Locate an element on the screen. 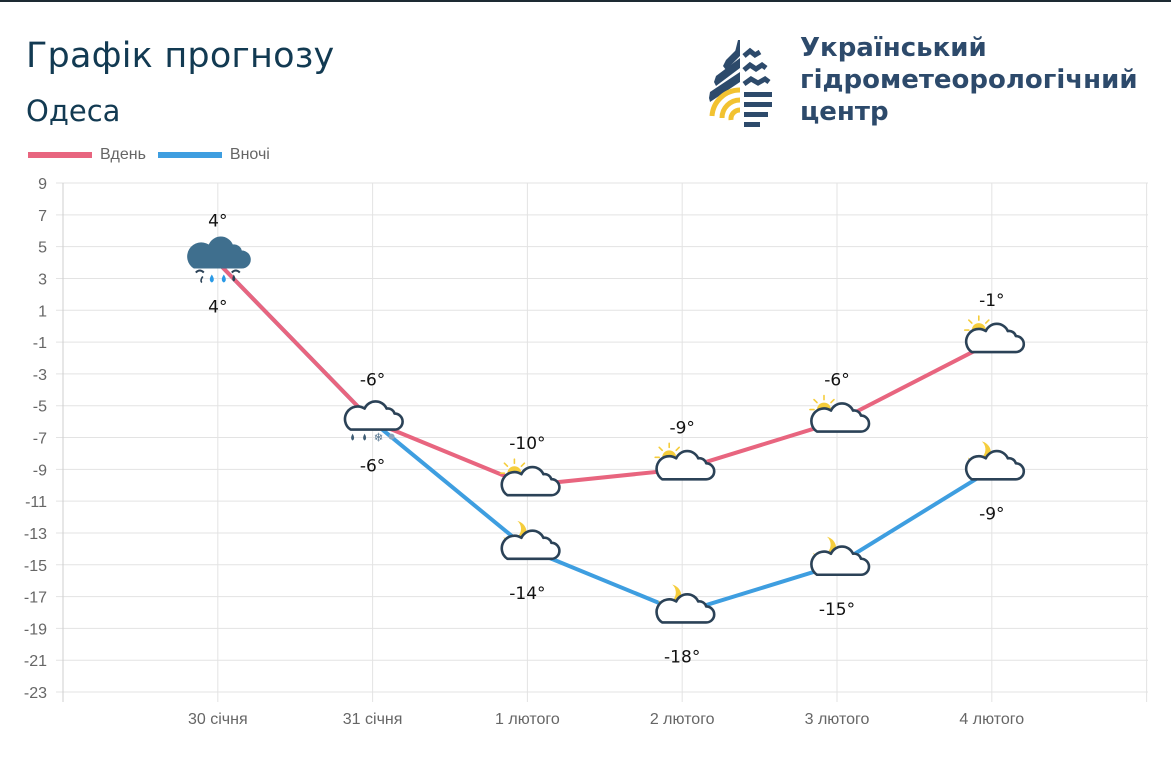 The image size is (1171, 780). y-tick-label: -23 is located at coordinates (35, 693).